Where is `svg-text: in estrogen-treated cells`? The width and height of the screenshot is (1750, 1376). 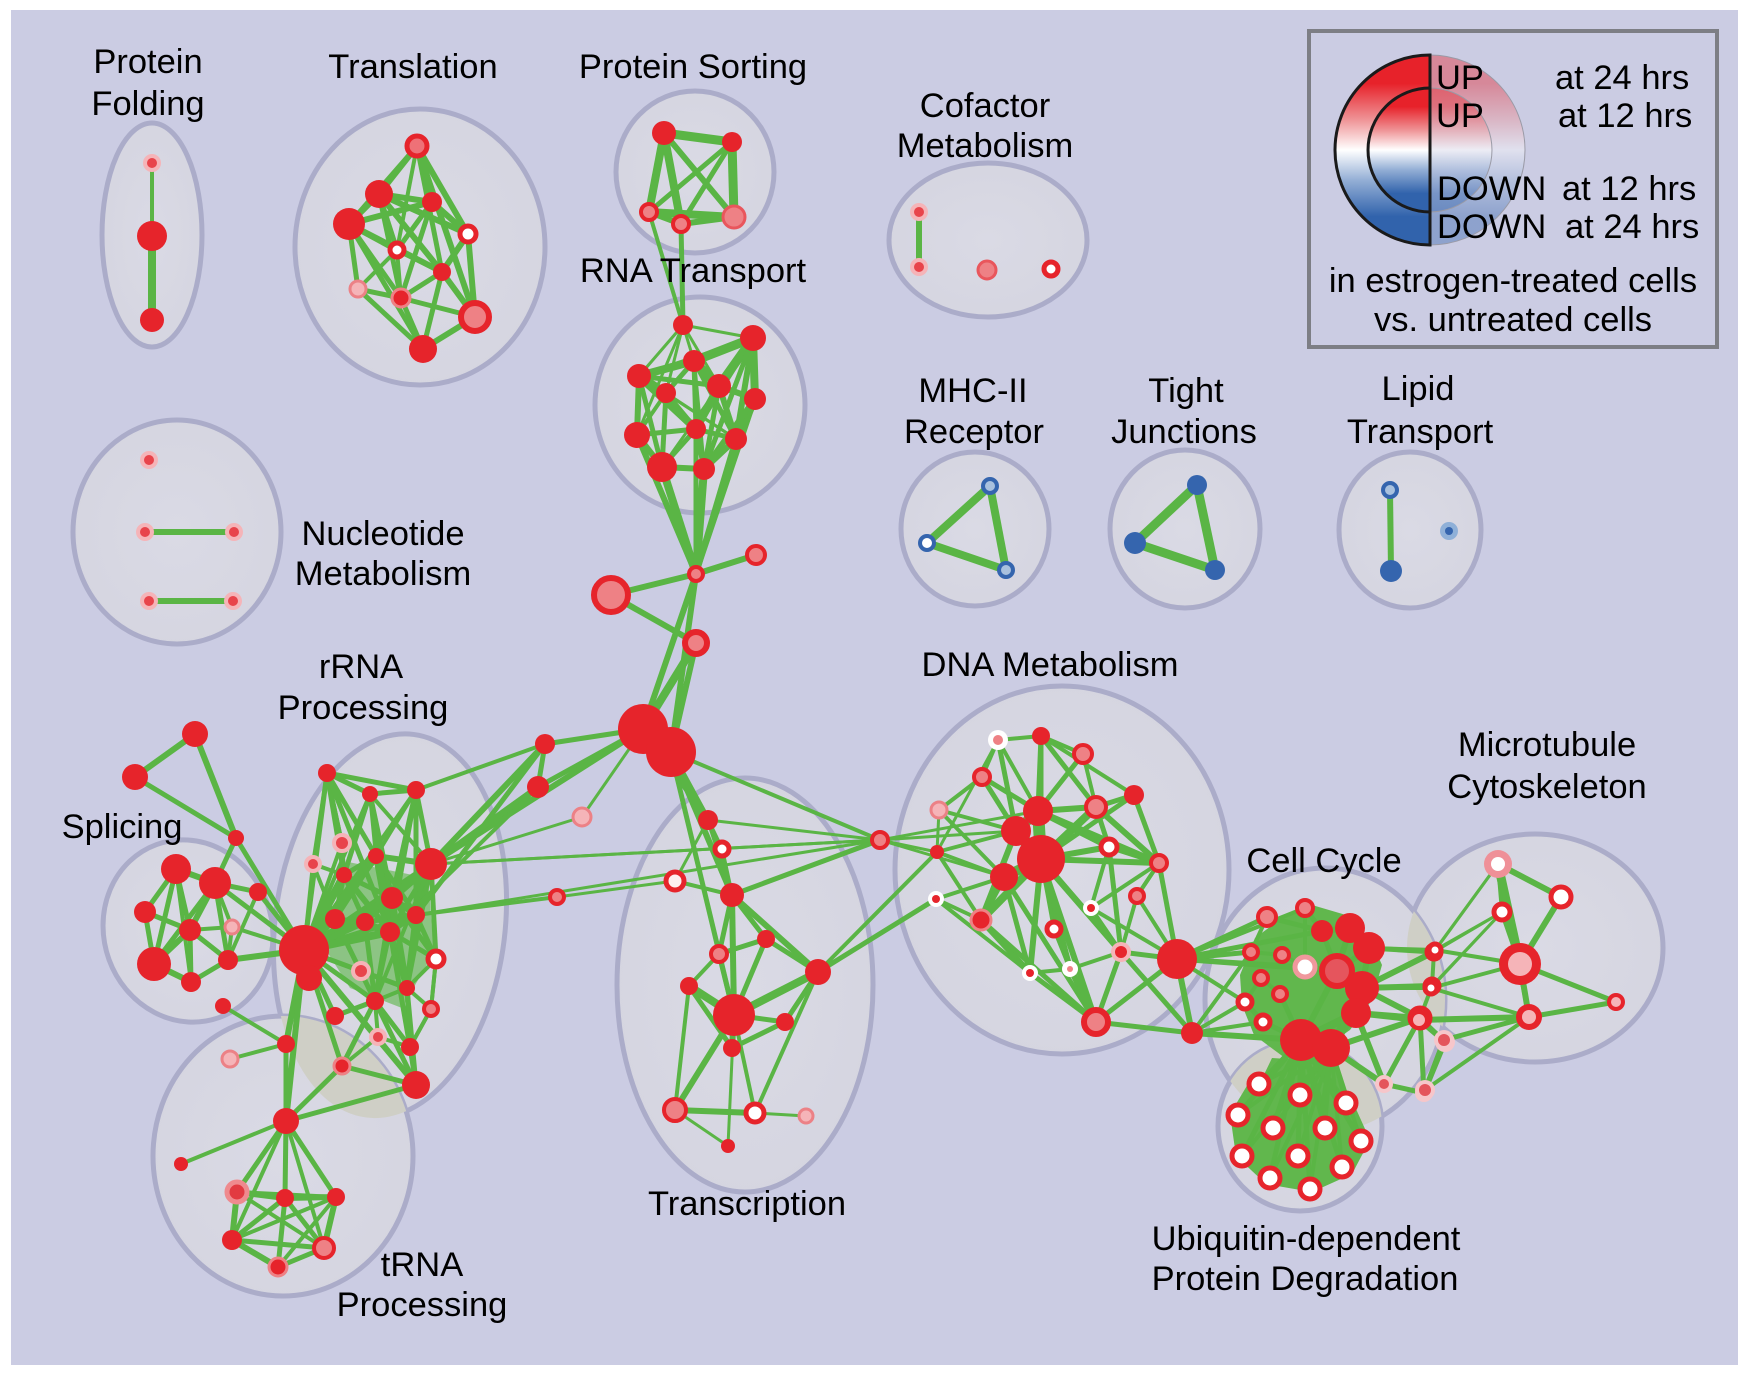 svg-text: in estrogen-treated cells is located at coordinates (1513, 281).